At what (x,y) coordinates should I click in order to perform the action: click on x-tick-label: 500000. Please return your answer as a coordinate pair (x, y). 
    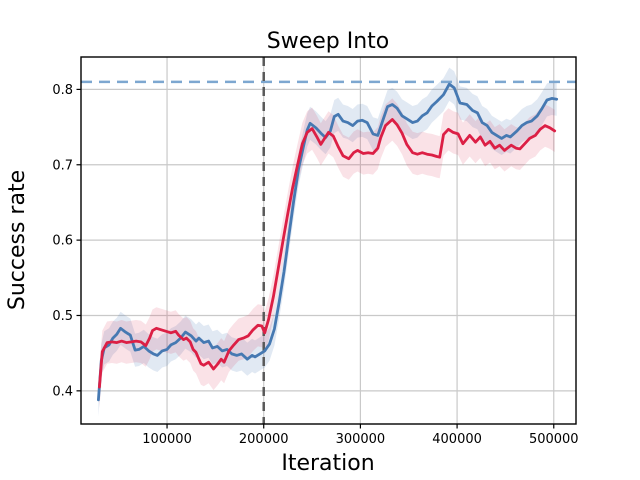
    Looking at the image, I should click on (554, 439).